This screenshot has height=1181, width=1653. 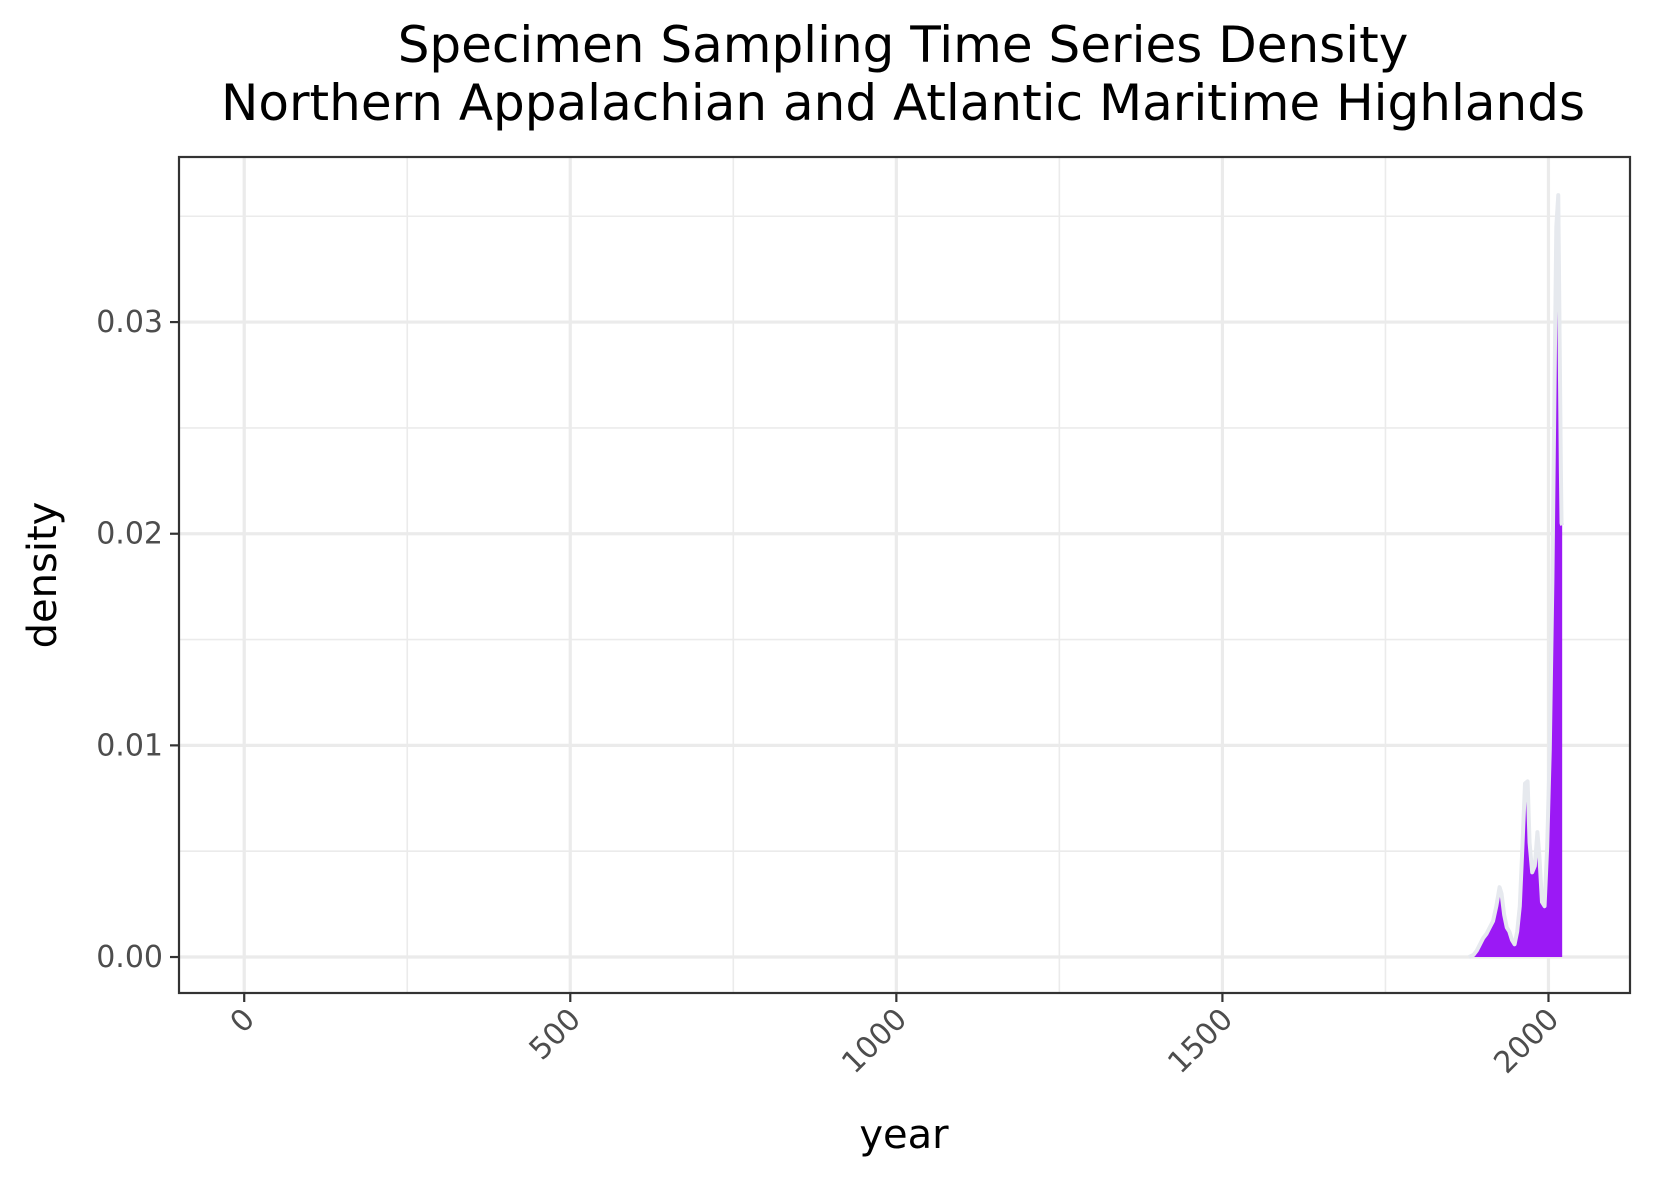 I want to click on chart-title: Specimen Sampling Time Series Density, so click(x=903, y=45).